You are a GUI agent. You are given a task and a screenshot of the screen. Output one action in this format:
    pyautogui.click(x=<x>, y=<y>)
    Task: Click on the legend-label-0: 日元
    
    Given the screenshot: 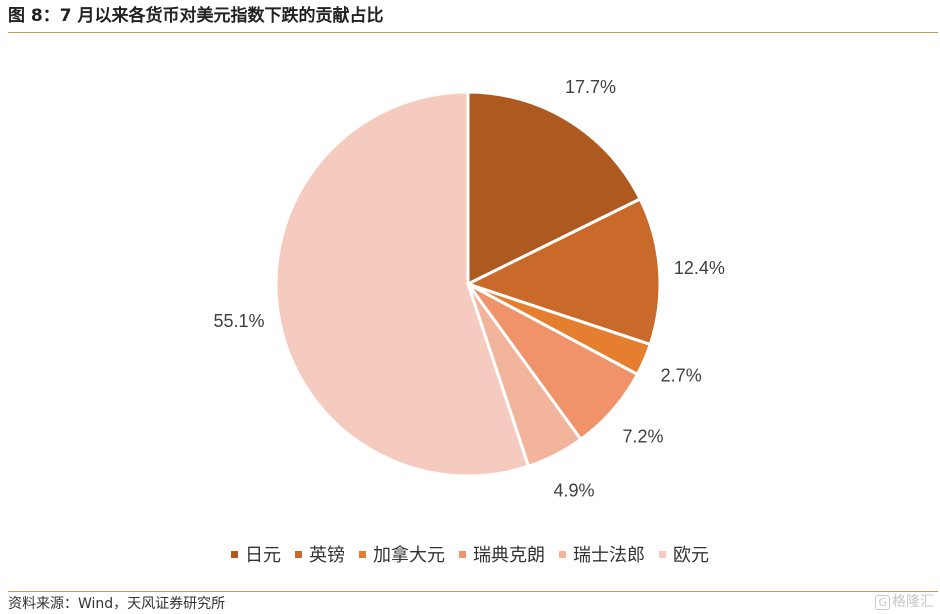 What is the action you would take?
    pyautogui.click(x=263, y=555)
    